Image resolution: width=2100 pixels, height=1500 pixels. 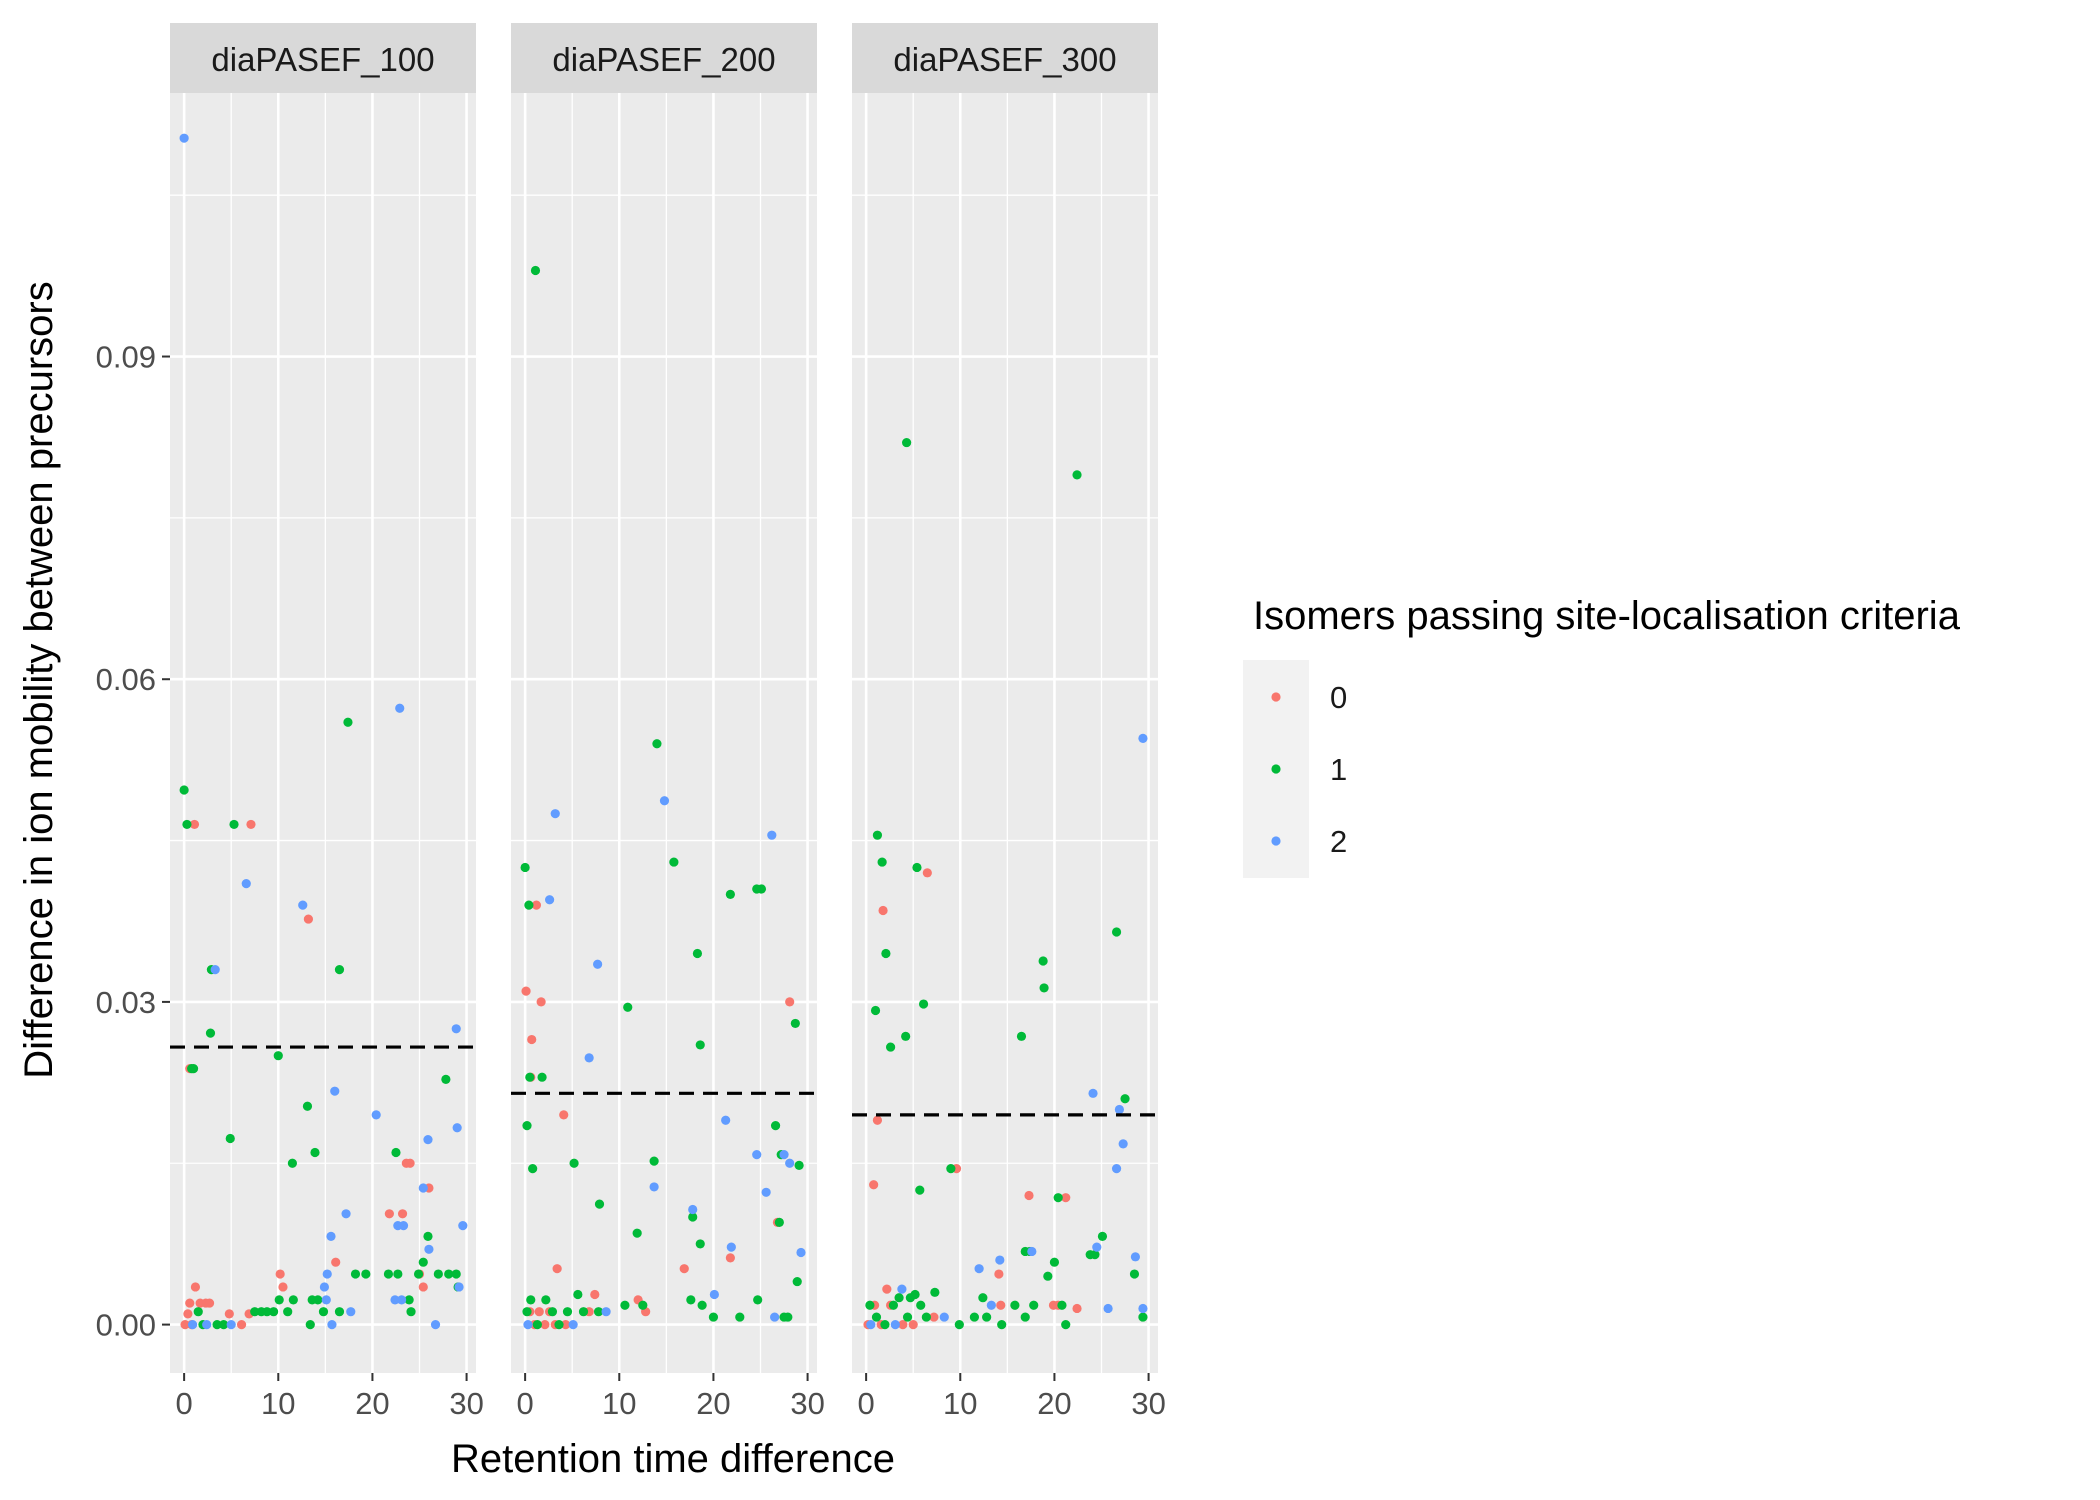 I want to click on x-tick-label: 30, so click(x=466, y=1403).